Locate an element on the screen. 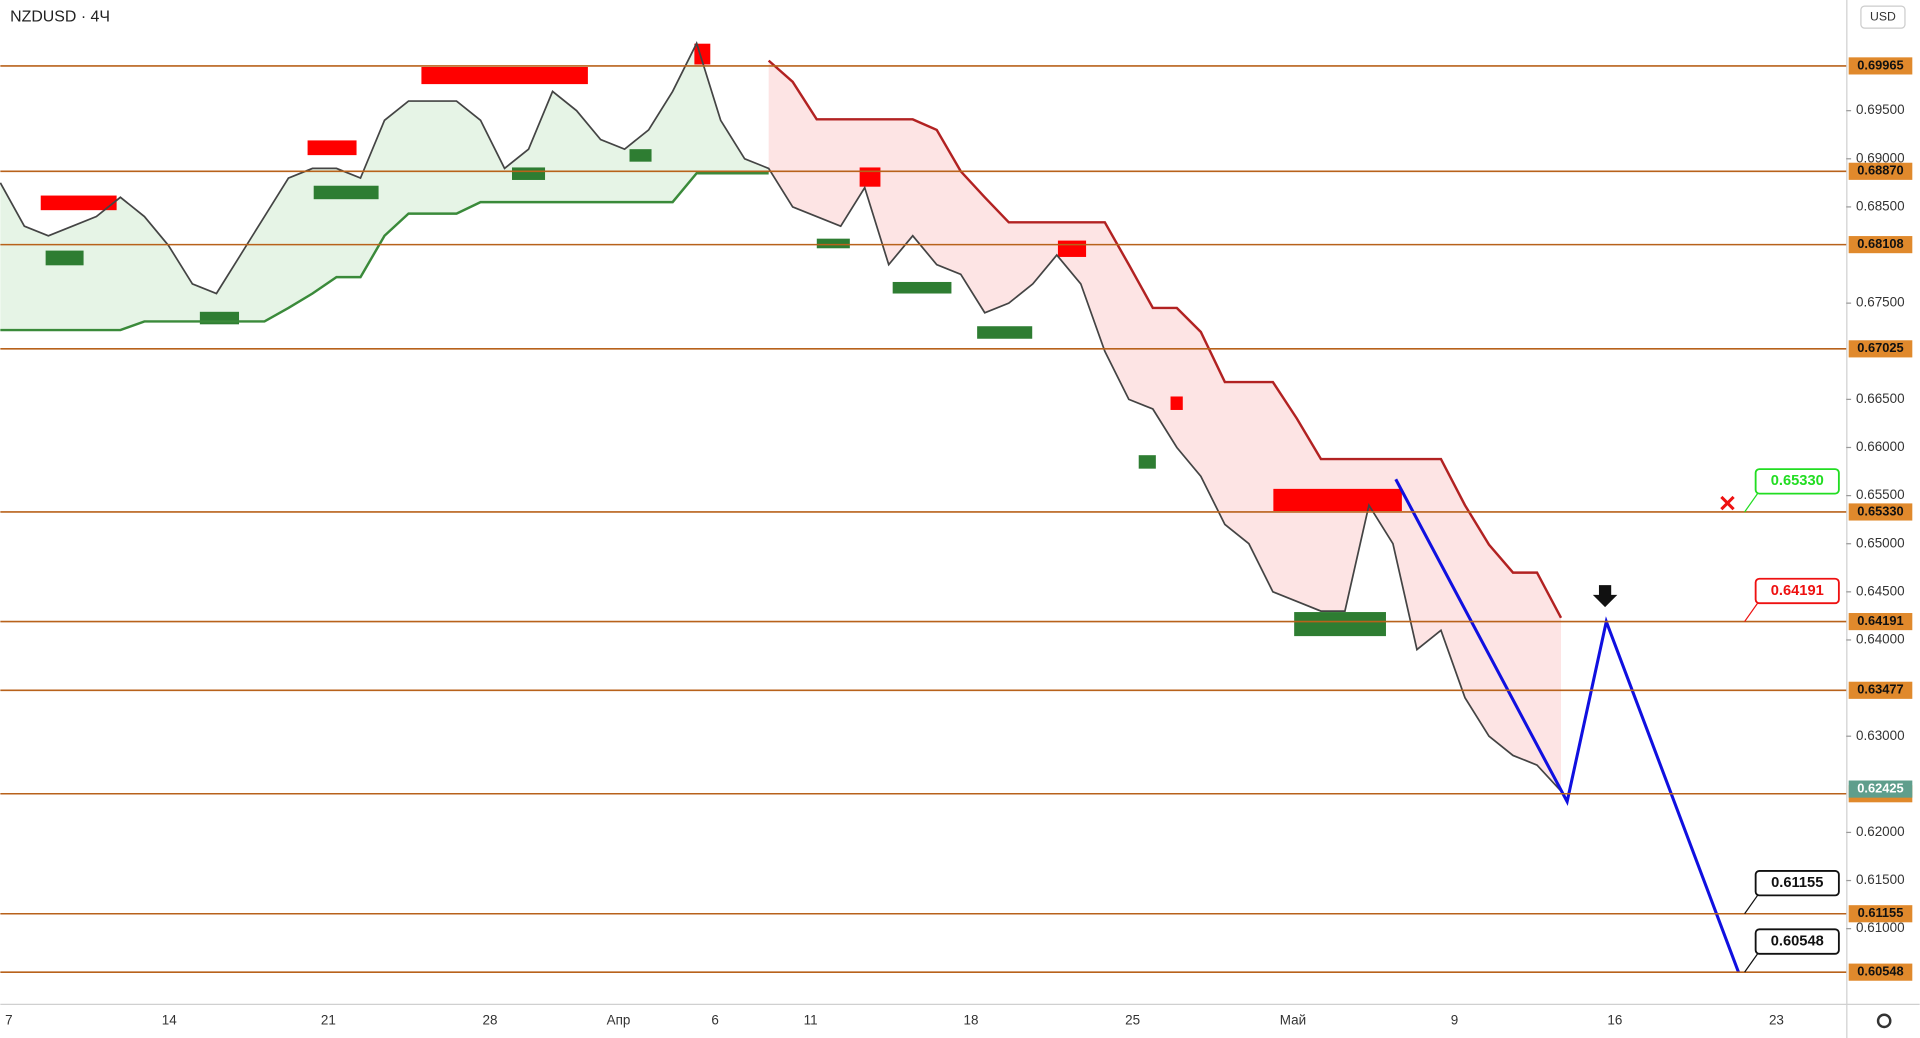 The image size is (1920, 1038). x-tick-label: 7 is located at coordinates (8, 1019).